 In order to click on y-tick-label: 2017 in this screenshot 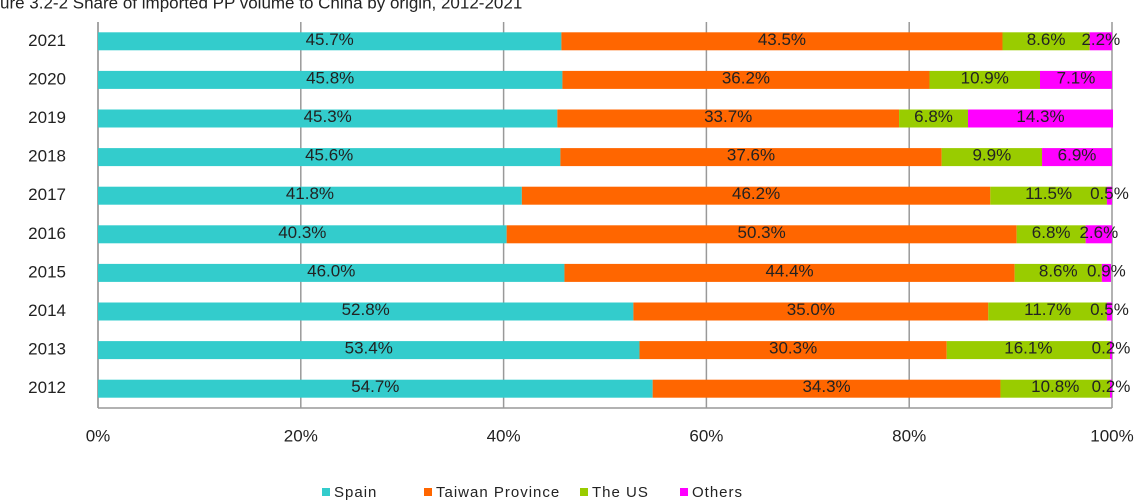, I will do `click(47, 194)`.